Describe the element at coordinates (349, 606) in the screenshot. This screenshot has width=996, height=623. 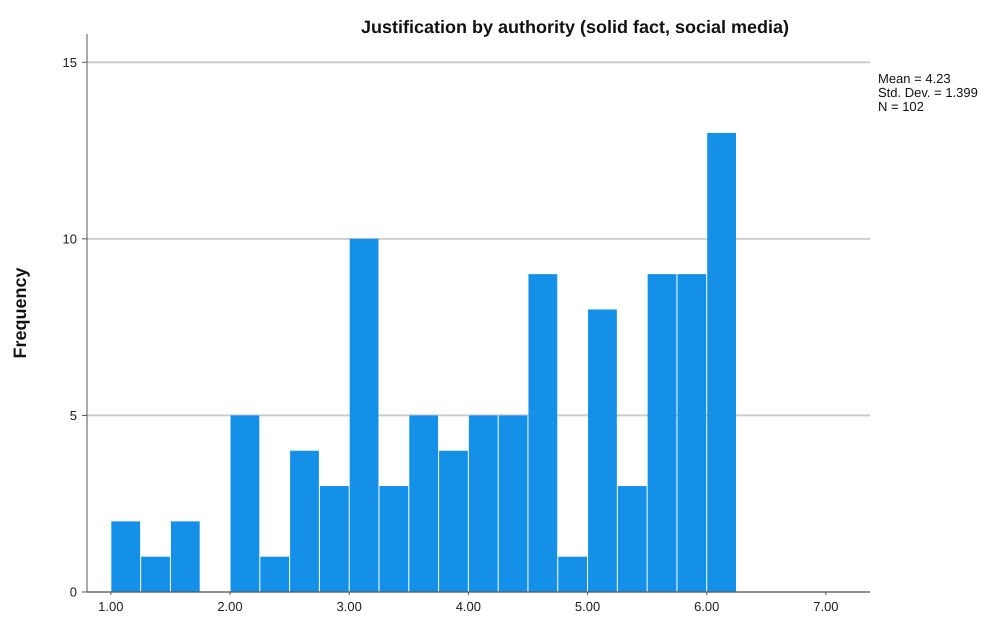
I see `x-tick-label: 3.00` at that location.